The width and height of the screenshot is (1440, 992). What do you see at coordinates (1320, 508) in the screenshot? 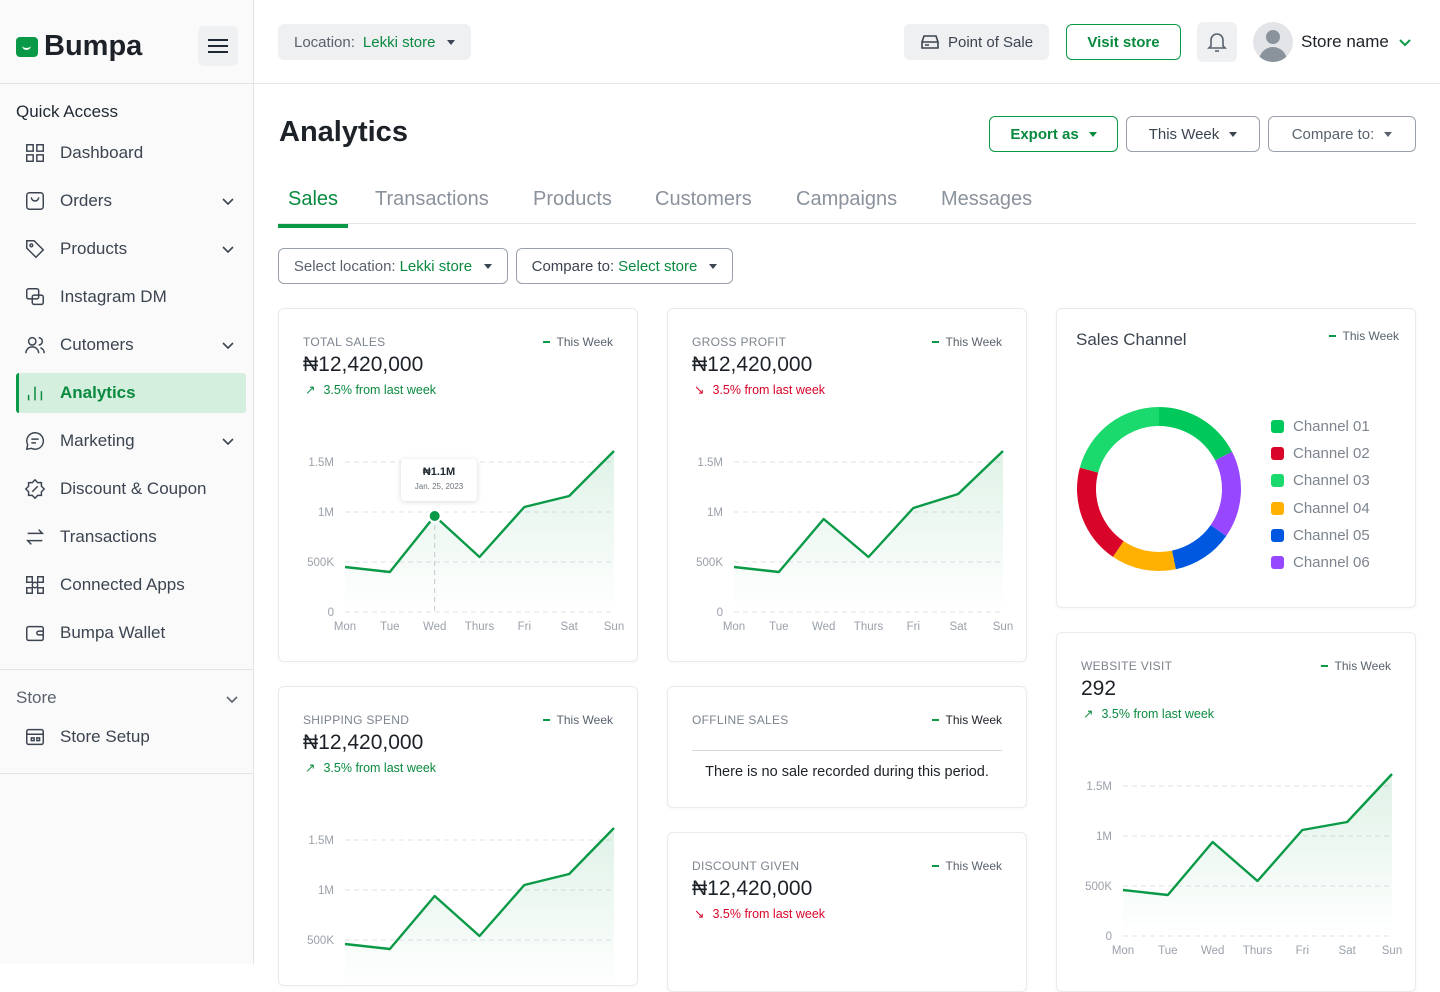
I see `legend-item: Channel 04` at bounding box center [1320, 508].